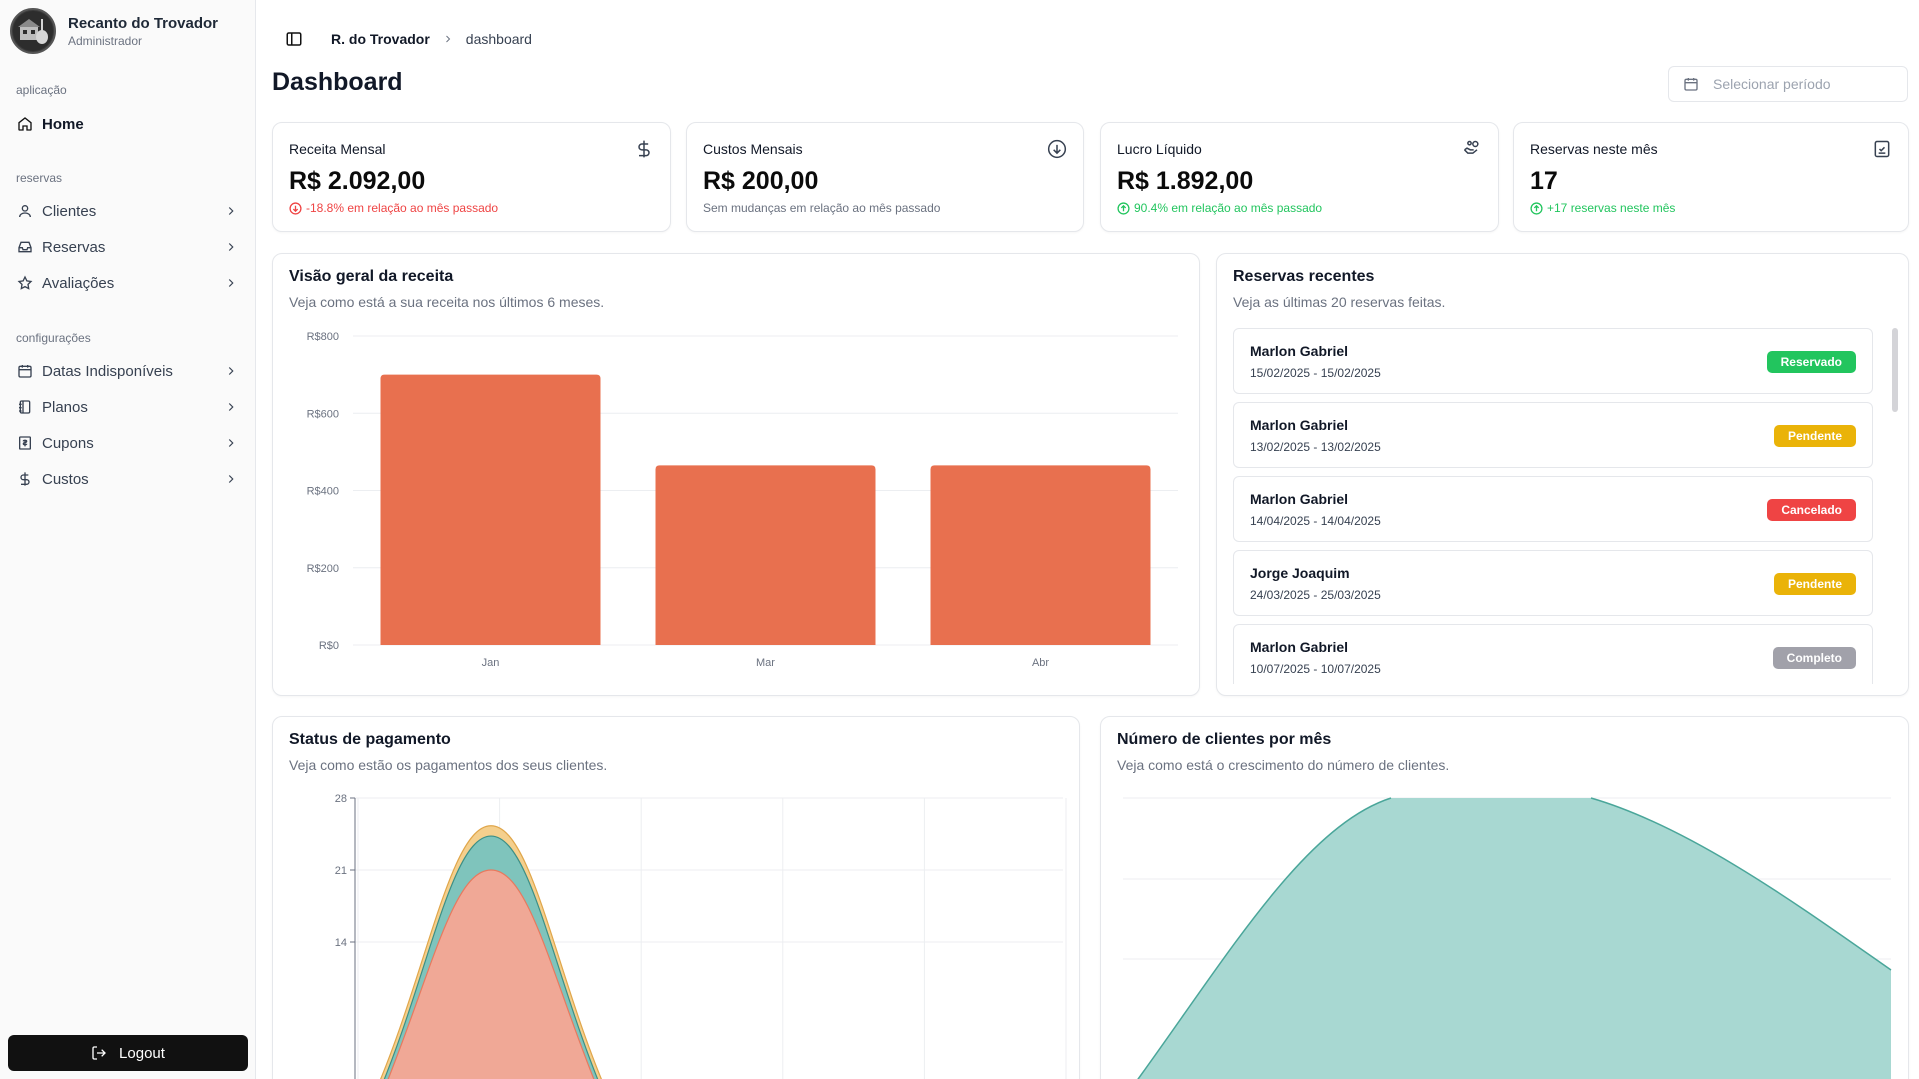 The width and height of the screenshot is (1919, 1079). What do you see at coordinates (65, 407) in the screenshot?
I see `sidebar-item-label: Planos` at bounding box center [65, 407].